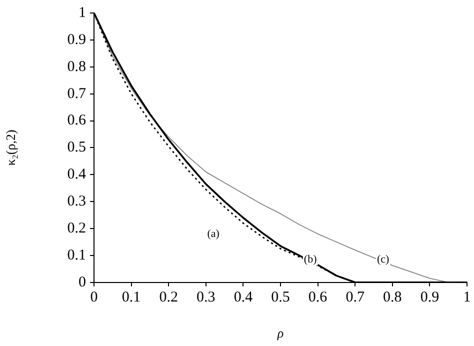  I want to click on x-tick-label: 0.7, so click(355, 297).